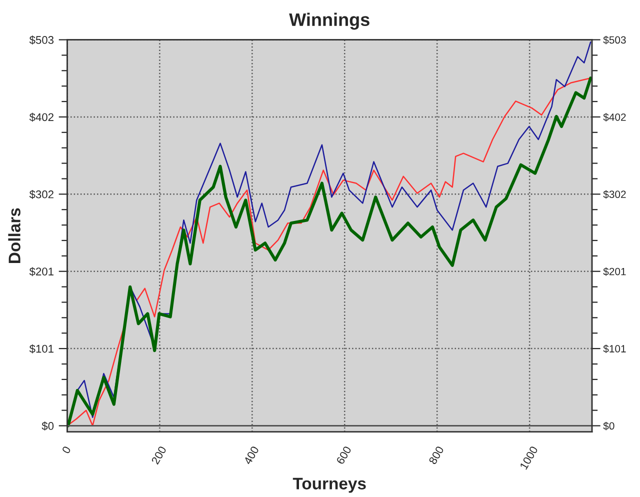 The height and width of the screenshot is (497, 640). Describe the element at coordinates (329, 485) in the screenshot. I see `x-axis-title: Tourneys` at that location.